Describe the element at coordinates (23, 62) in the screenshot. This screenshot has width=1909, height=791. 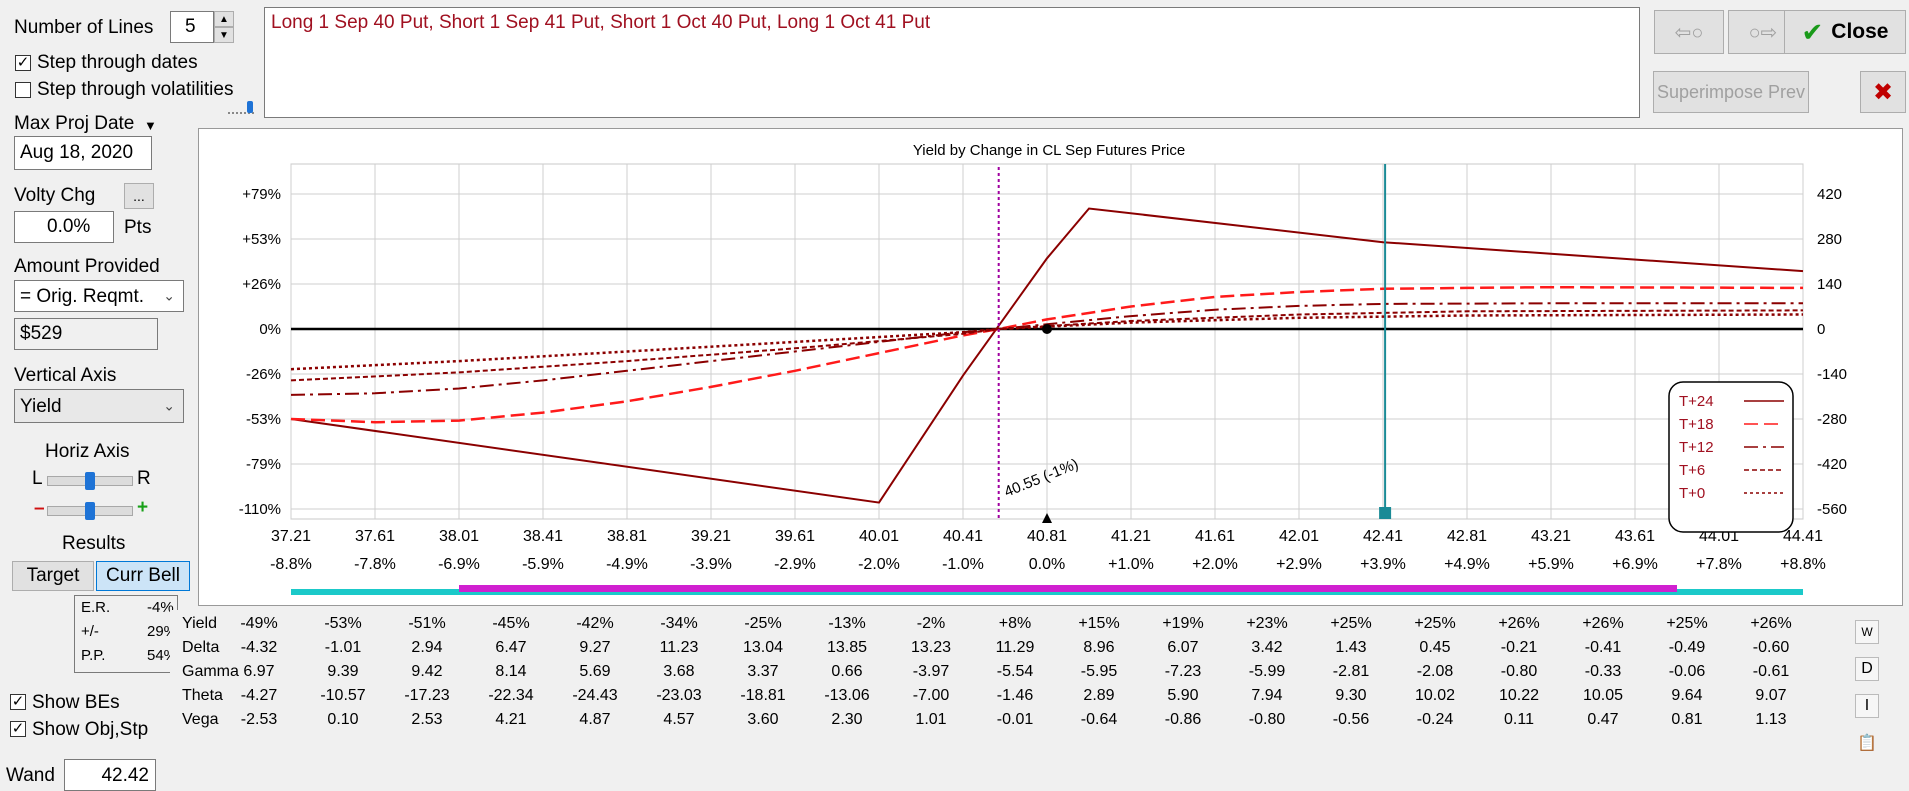
I see `step-dates-checkbox: ✓` at that location.